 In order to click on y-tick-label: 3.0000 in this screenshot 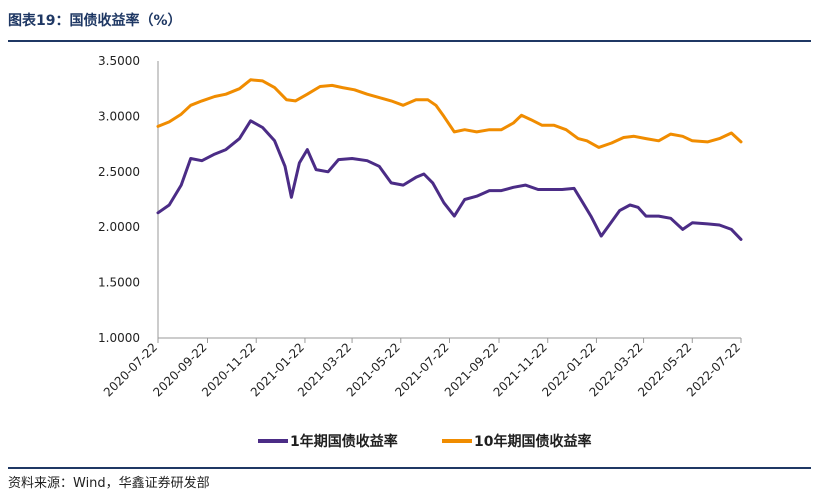, I will do `click(119, 116)`.